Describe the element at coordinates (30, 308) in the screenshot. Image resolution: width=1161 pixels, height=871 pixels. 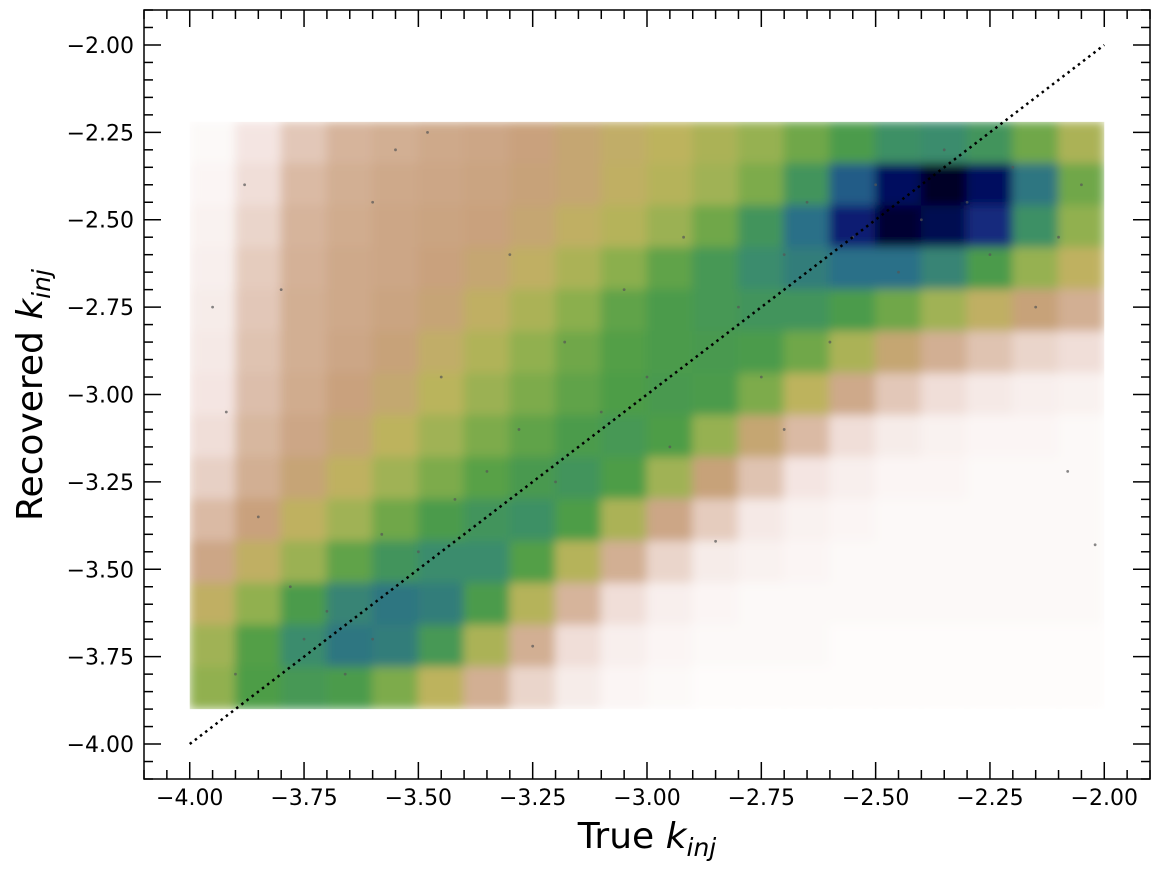
I see `y-label-symbol: k` at that location.